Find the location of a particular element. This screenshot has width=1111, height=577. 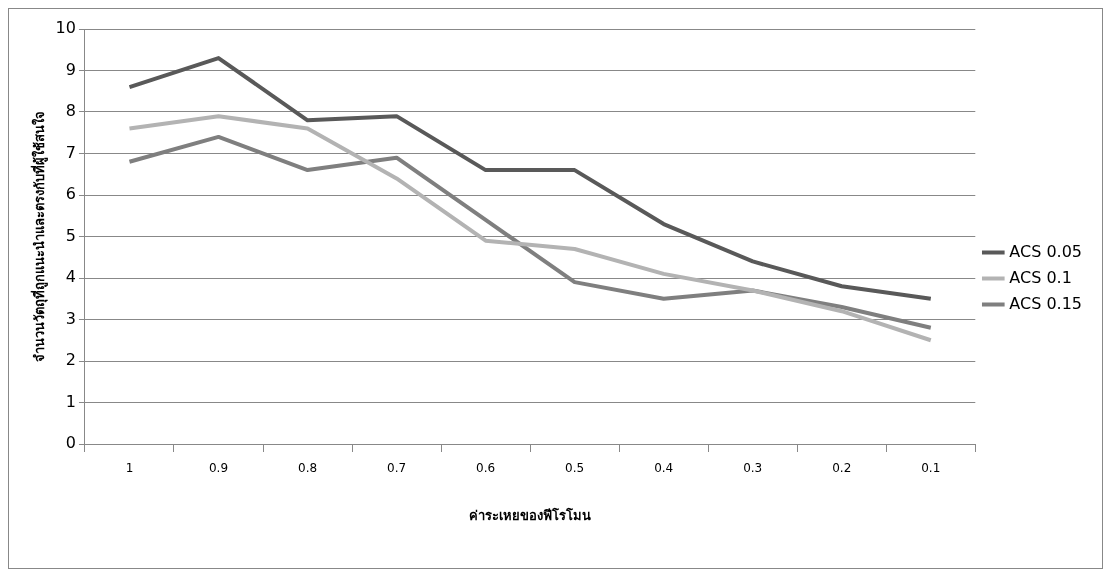

y-tick-label: 8 is located at coordinates (70, 111).